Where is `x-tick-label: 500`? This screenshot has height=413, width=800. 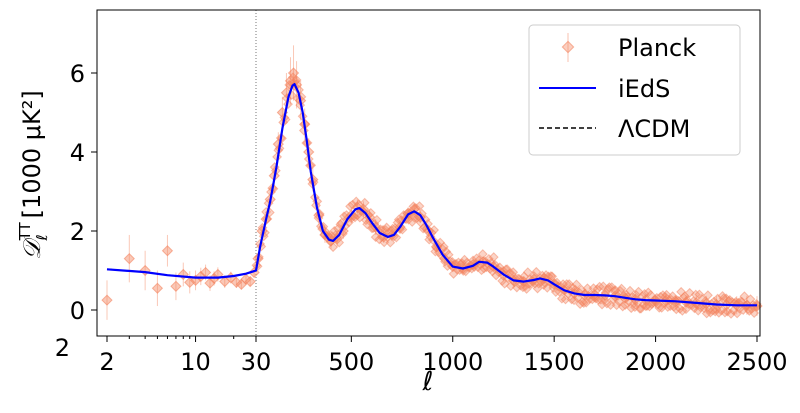 x-tick-label: 500 is located at coordinates (351, 362).